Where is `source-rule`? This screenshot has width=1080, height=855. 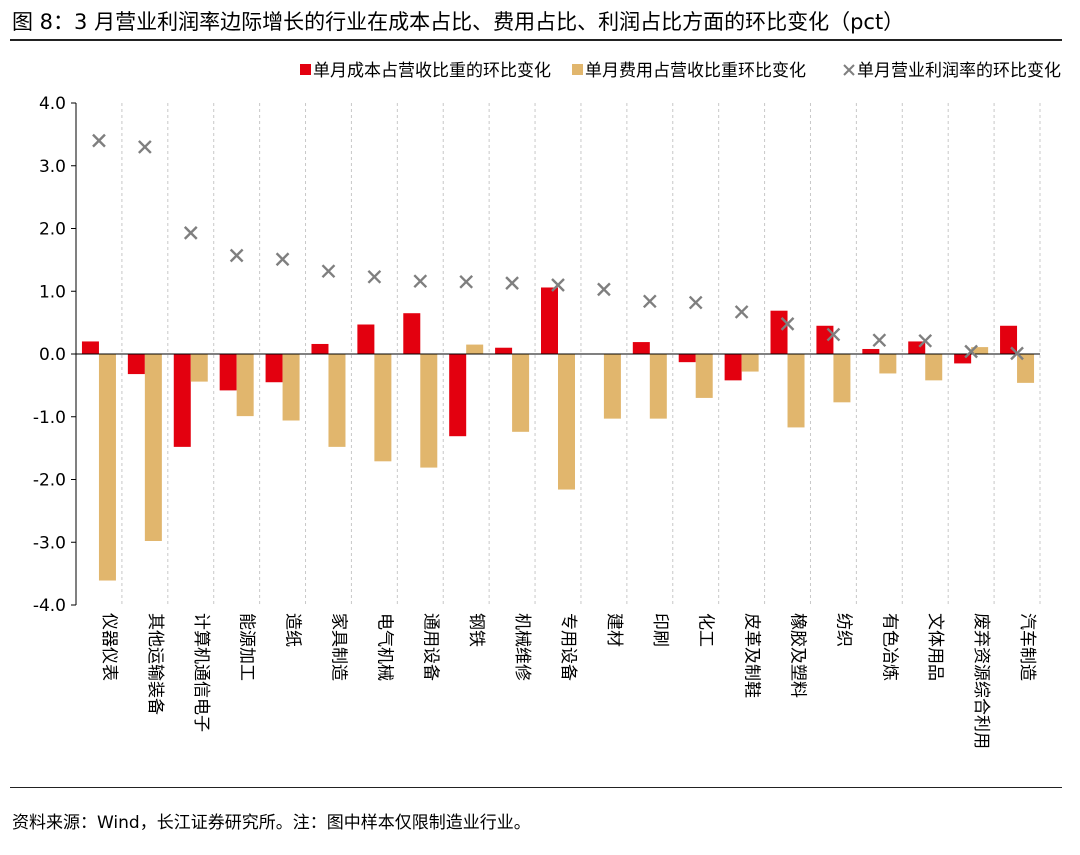
source-rule is located at coordinates (536, 787).